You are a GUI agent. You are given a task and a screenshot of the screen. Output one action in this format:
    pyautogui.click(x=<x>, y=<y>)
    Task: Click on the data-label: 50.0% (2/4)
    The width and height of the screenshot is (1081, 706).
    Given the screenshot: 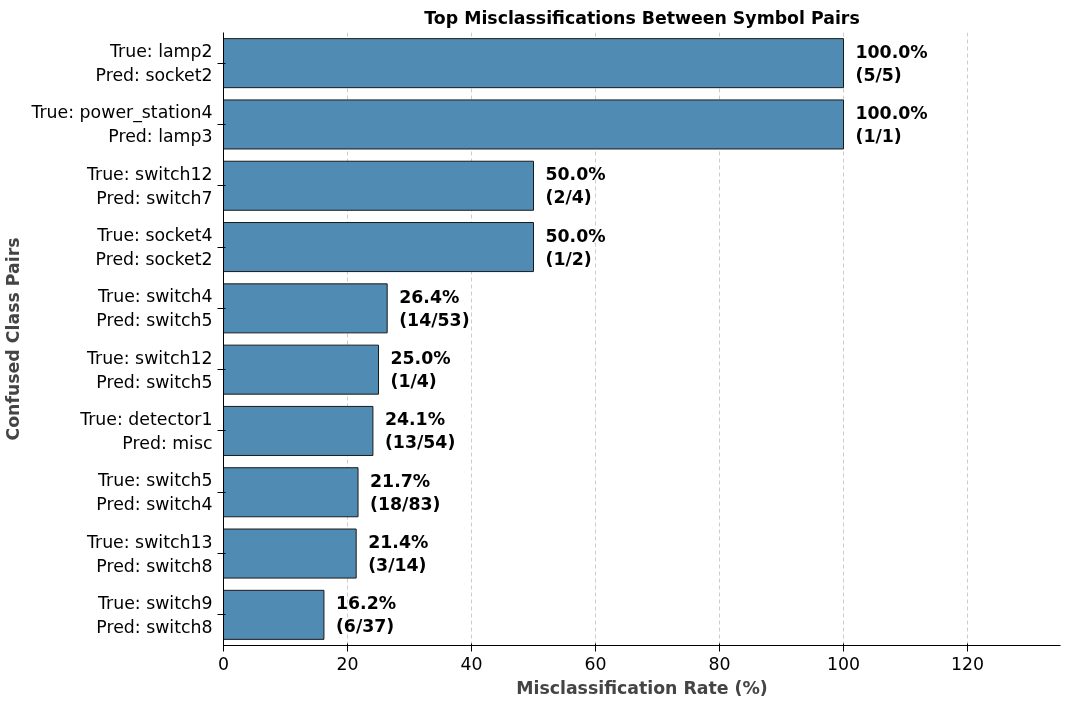 What is the action you would take?
    pyautogui.click(x=575, y=186)
    